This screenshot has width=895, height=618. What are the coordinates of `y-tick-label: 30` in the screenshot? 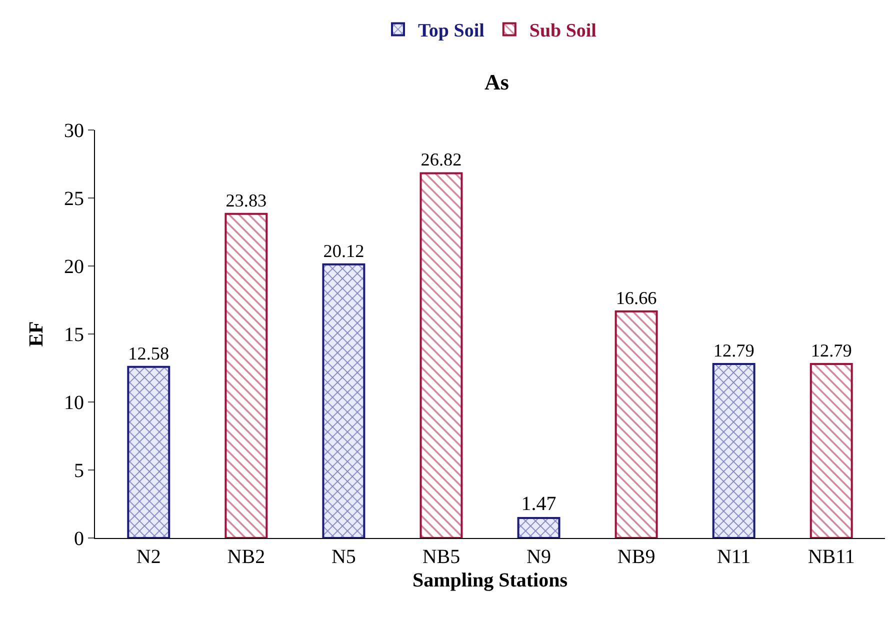 It's located at (74, 131).